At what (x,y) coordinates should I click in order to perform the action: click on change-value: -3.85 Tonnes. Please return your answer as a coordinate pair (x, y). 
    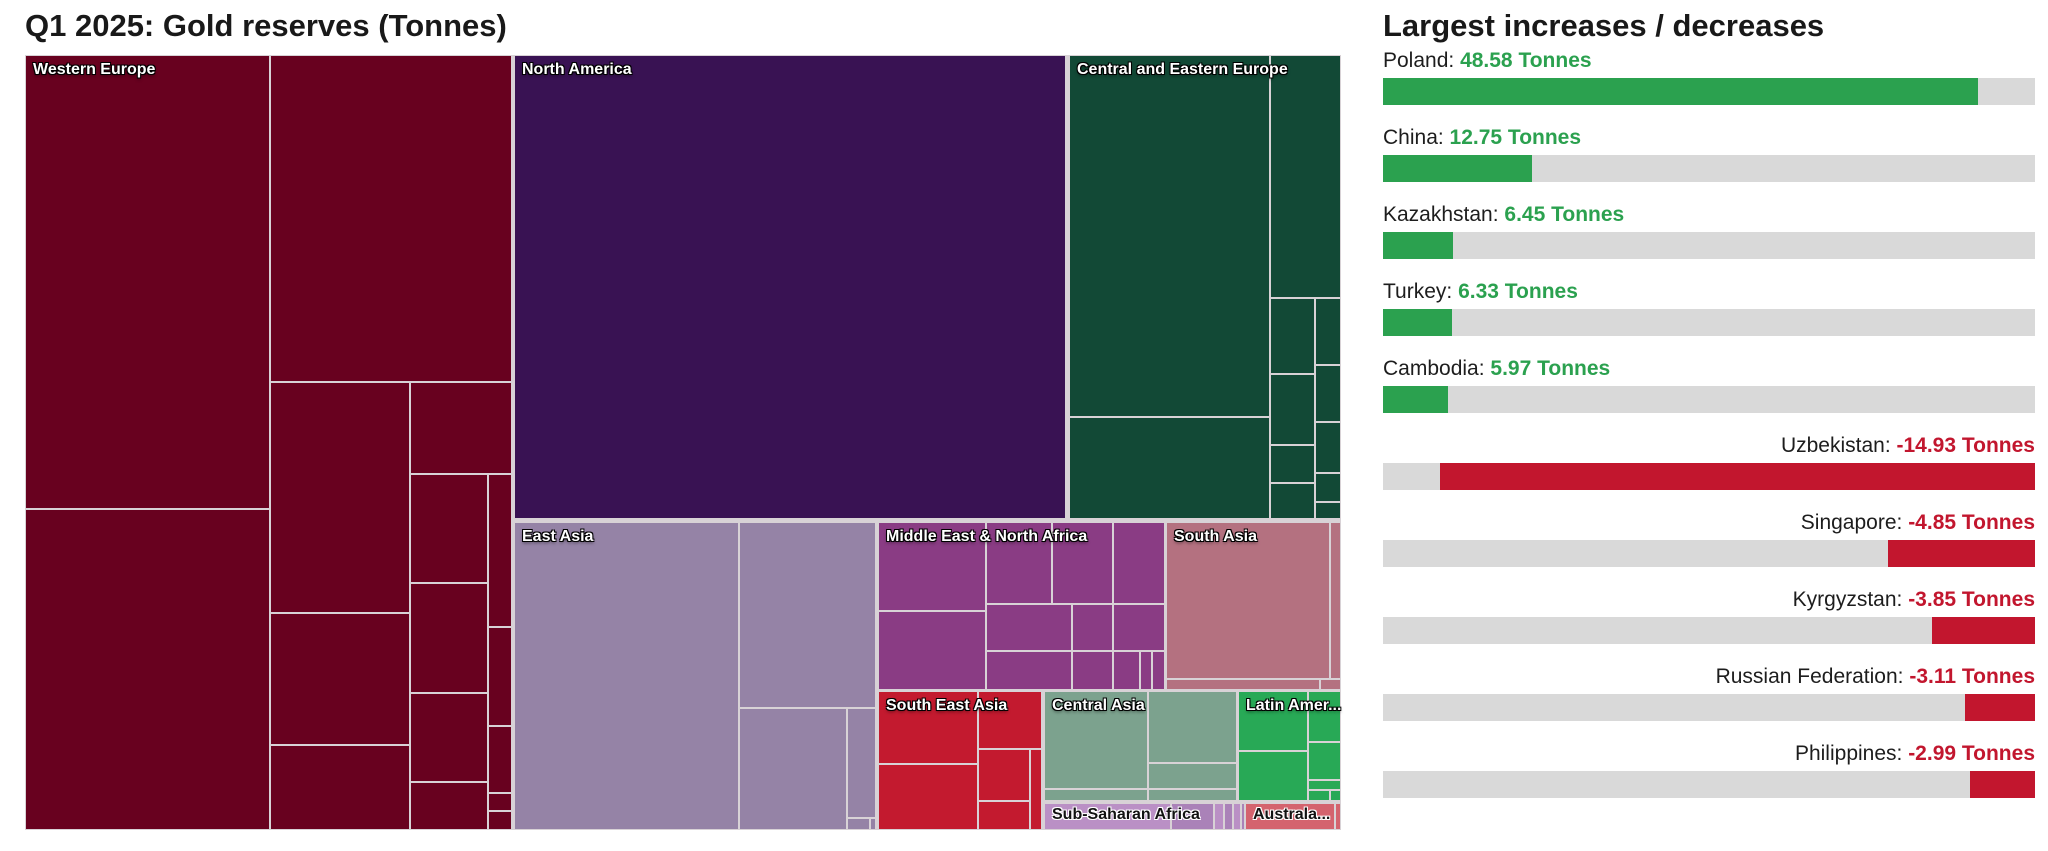
    Looking at the image, I should click on (1971, 599).